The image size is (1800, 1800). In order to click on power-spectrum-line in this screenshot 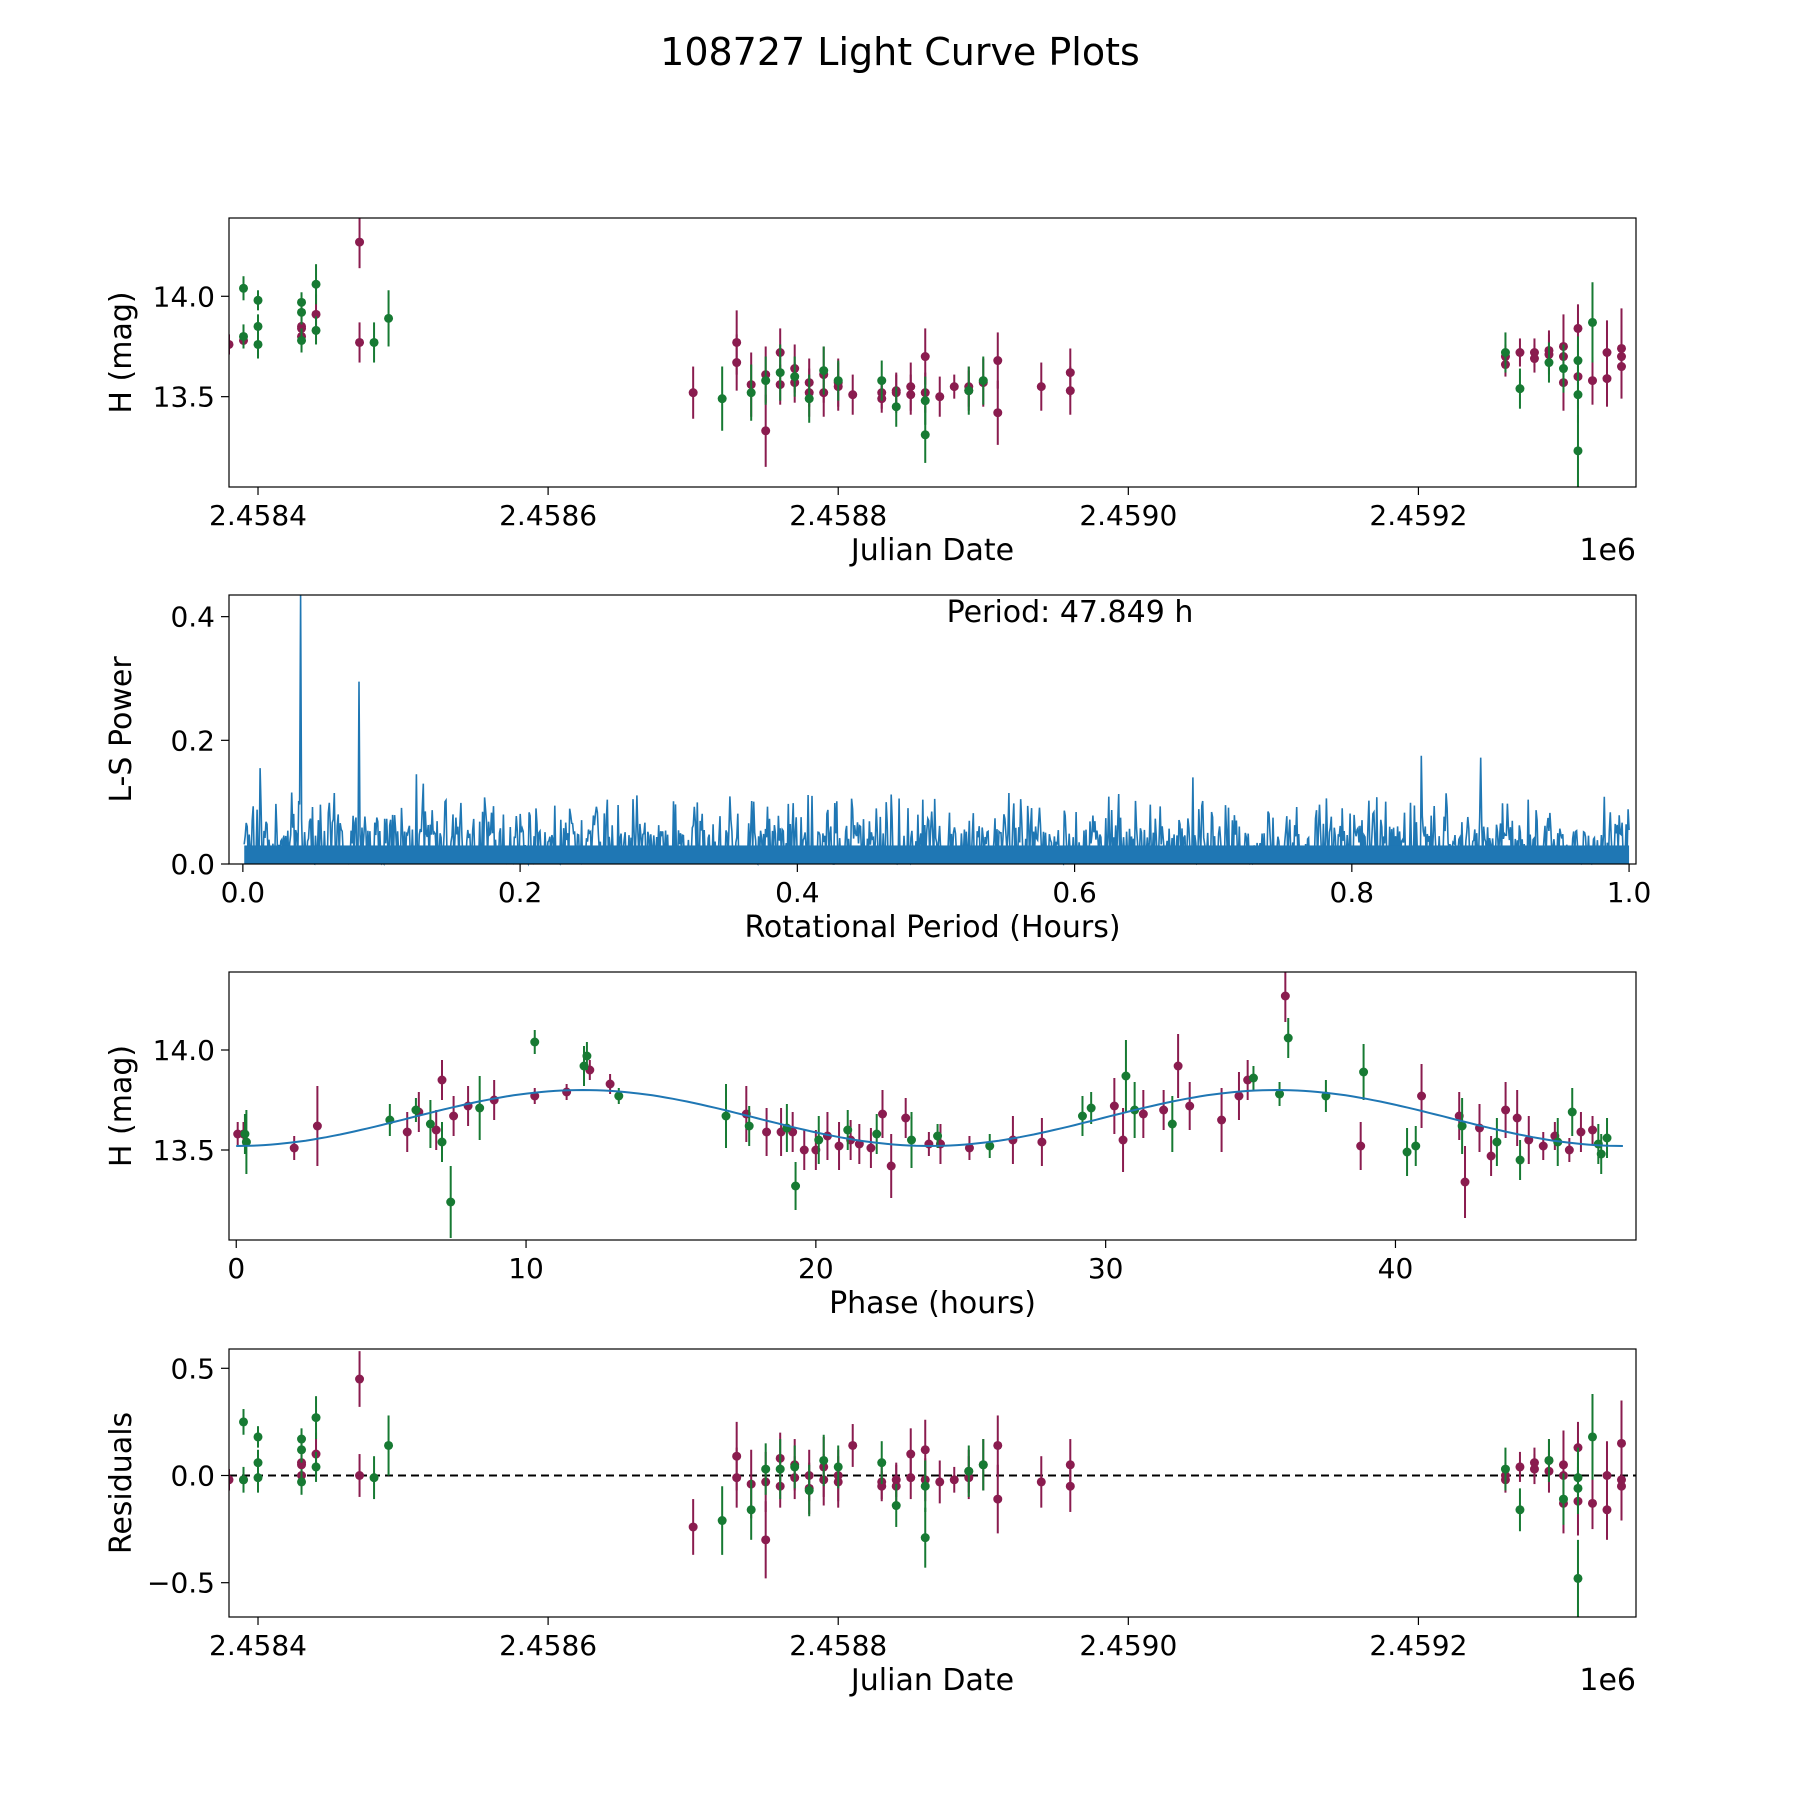, I will do `click(936, 730)`.